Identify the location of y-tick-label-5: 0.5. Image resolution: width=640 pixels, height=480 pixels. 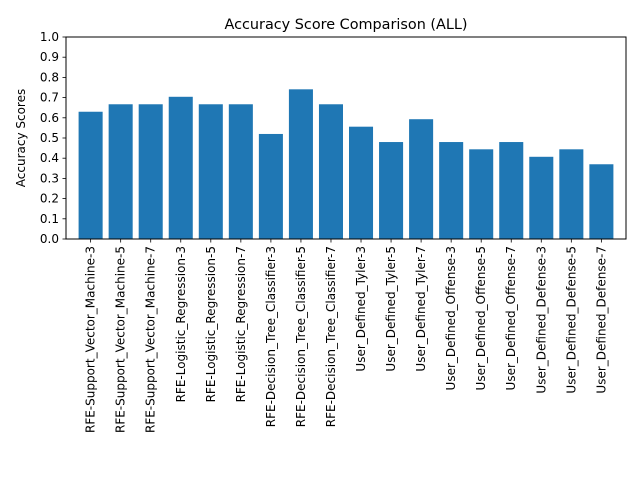
(49, 138).